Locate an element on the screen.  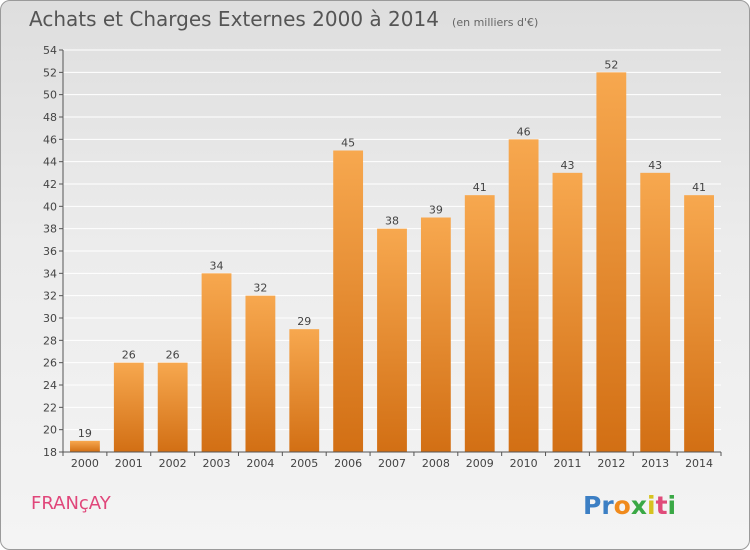
logo-letter: r is located at coordinates (607, 505).